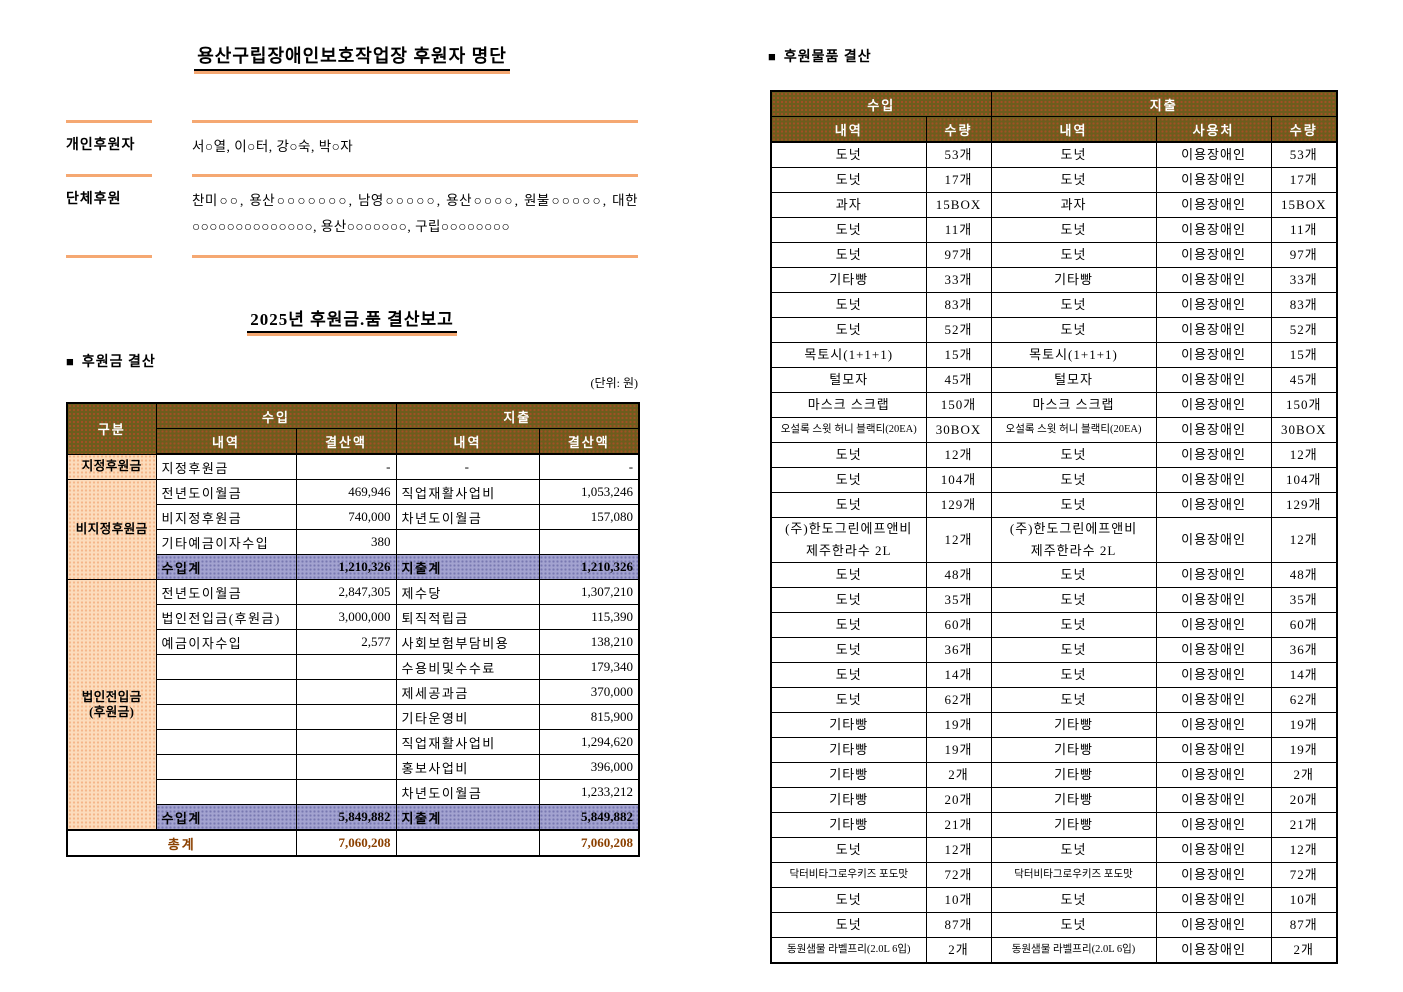 This screenshot has height=992, width=1403. Describe the element at coordinates (415, 147) in the screenshot. I see `donor-value-individual: 서○열, 이○터, 강○숙, 박○자` at that location.